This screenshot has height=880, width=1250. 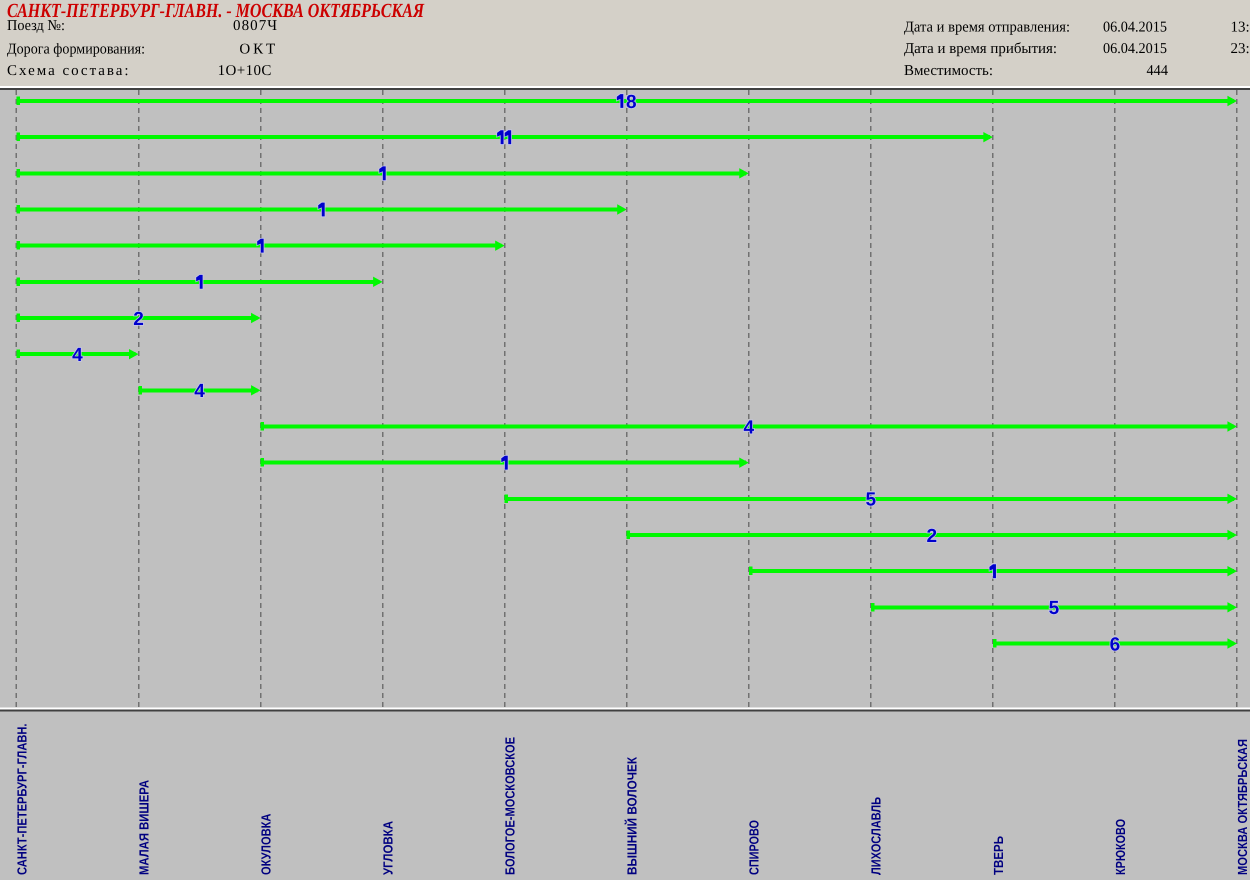 I want to click on svg-text: 8, so click(x=631, y=102).